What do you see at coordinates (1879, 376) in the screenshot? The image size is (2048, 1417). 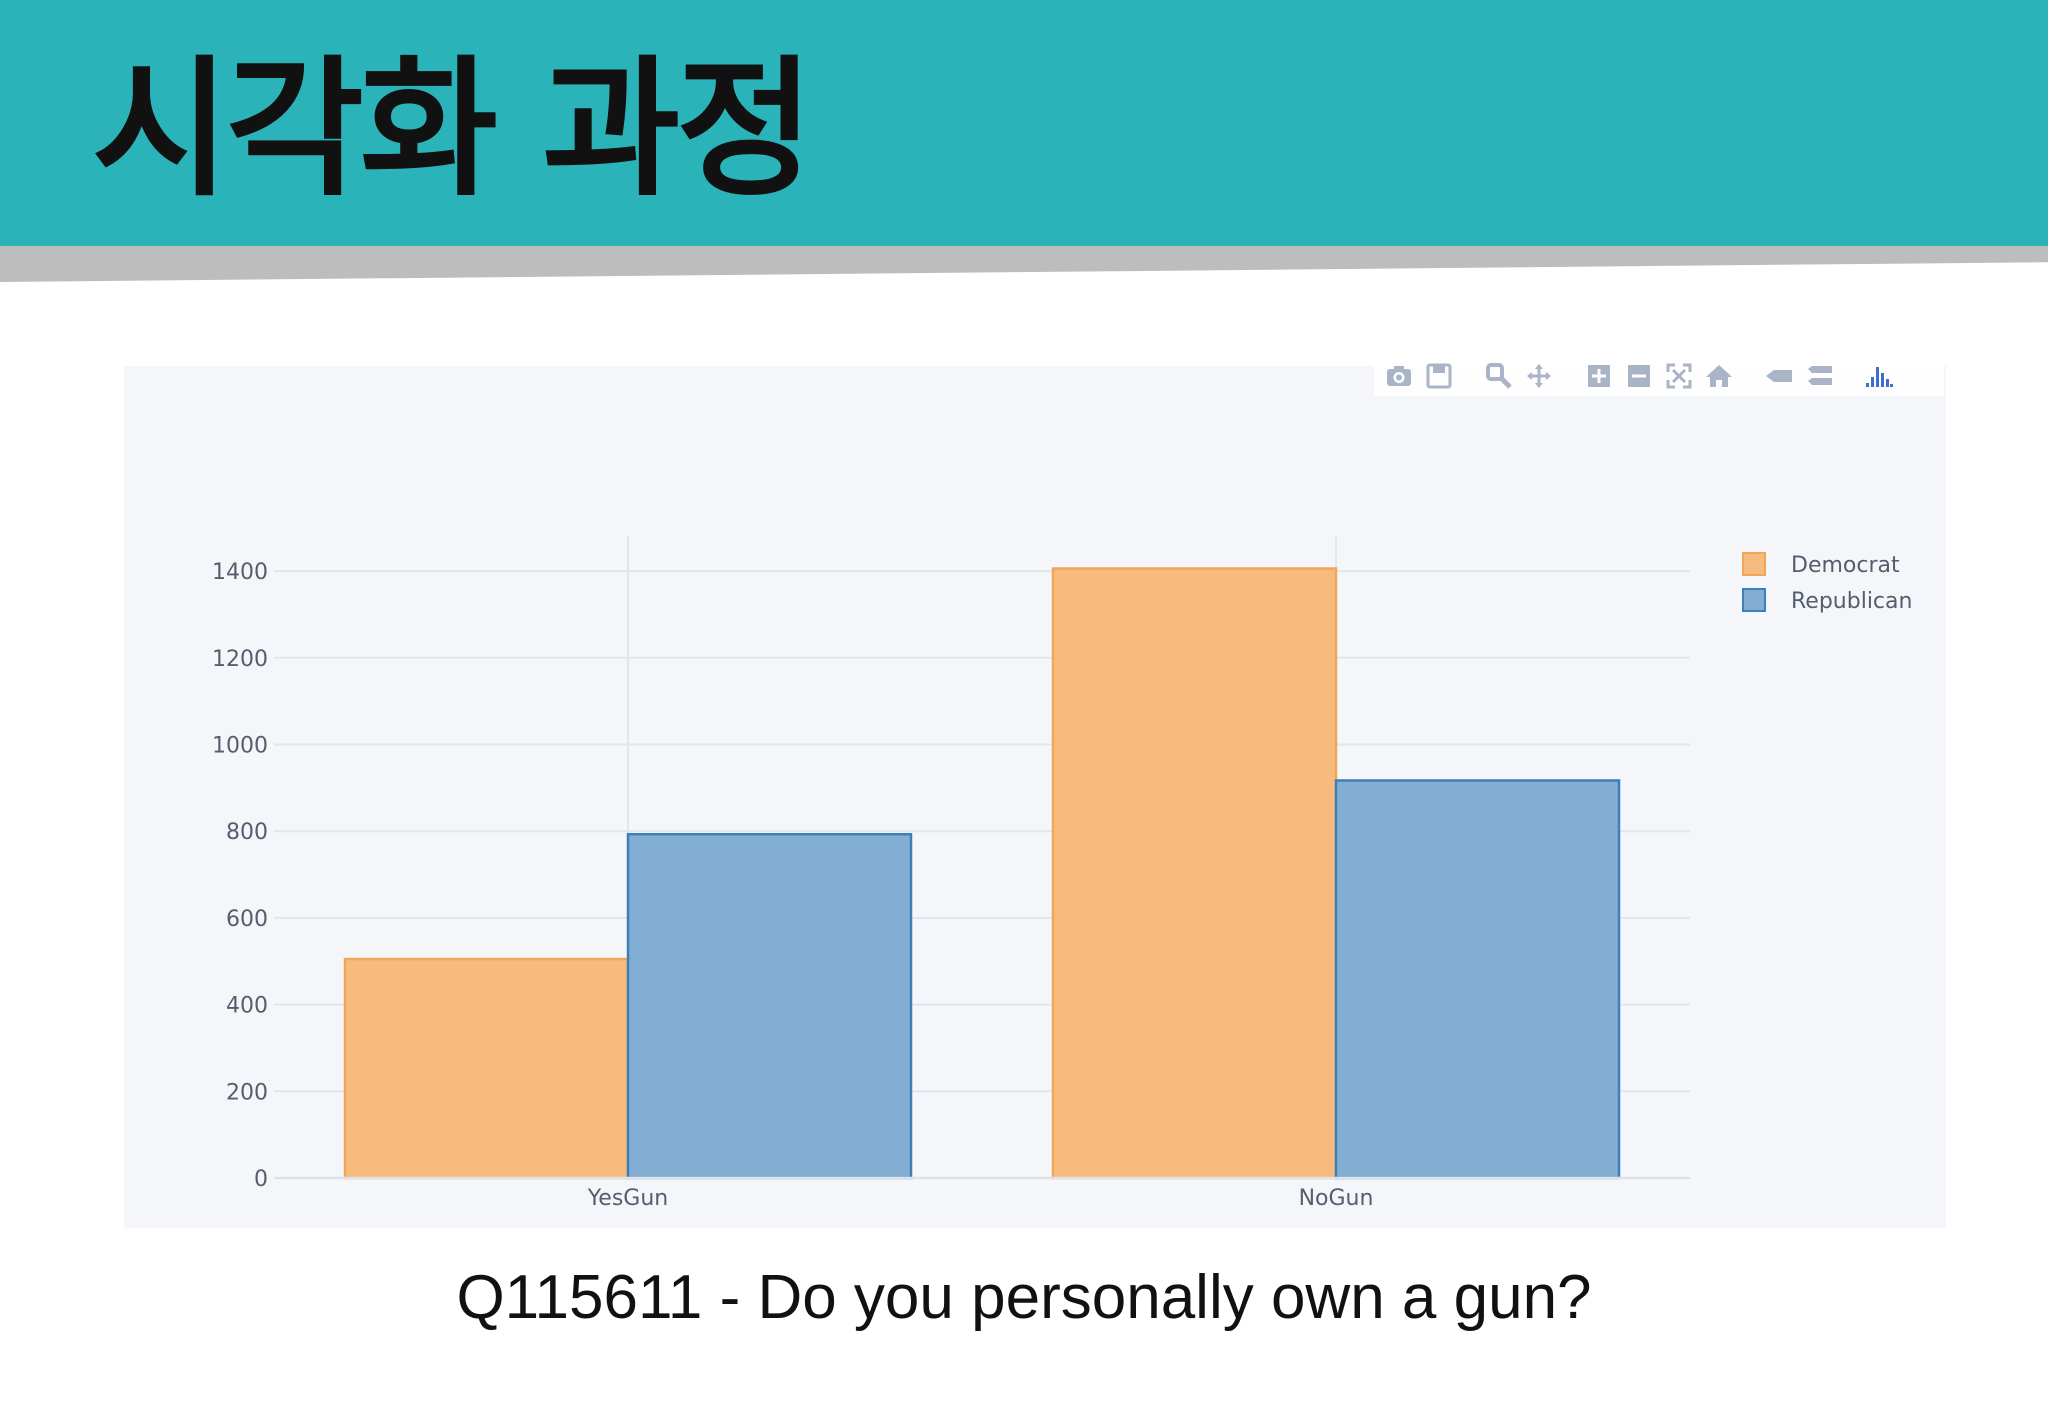 I see `plotly-logo-icon` at bounding box center [1879, 376].